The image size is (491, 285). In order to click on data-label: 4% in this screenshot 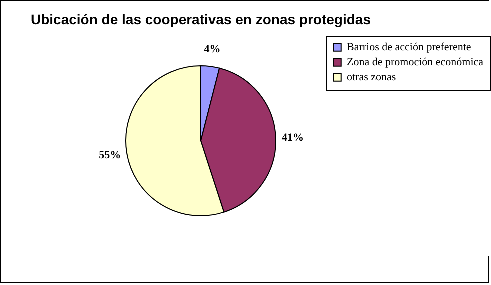, I will do `click(212, 50)`.